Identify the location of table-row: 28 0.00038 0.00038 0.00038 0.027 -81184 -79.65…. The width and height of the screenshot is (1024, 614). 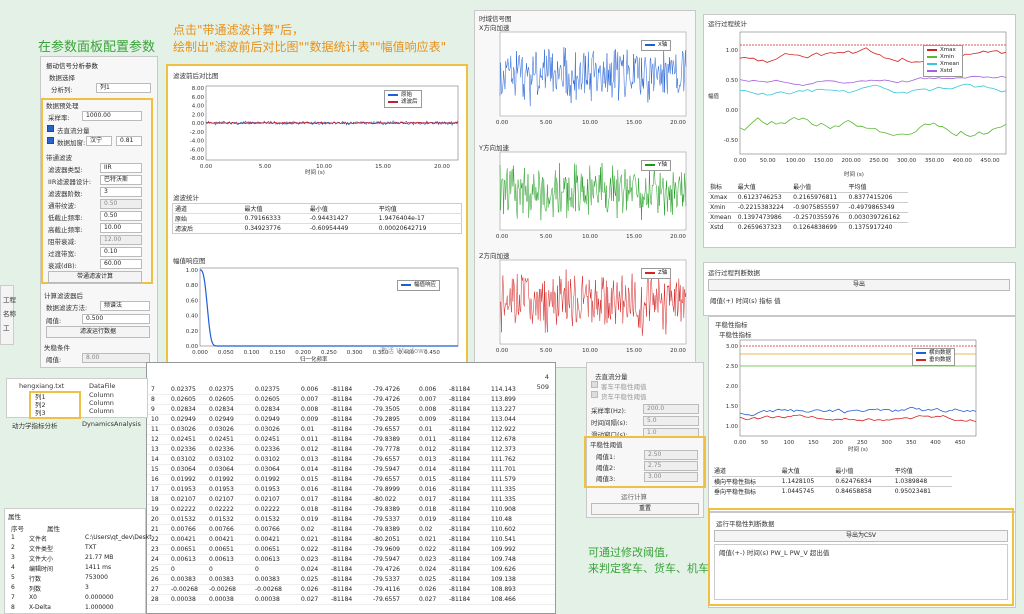
(351, 600).